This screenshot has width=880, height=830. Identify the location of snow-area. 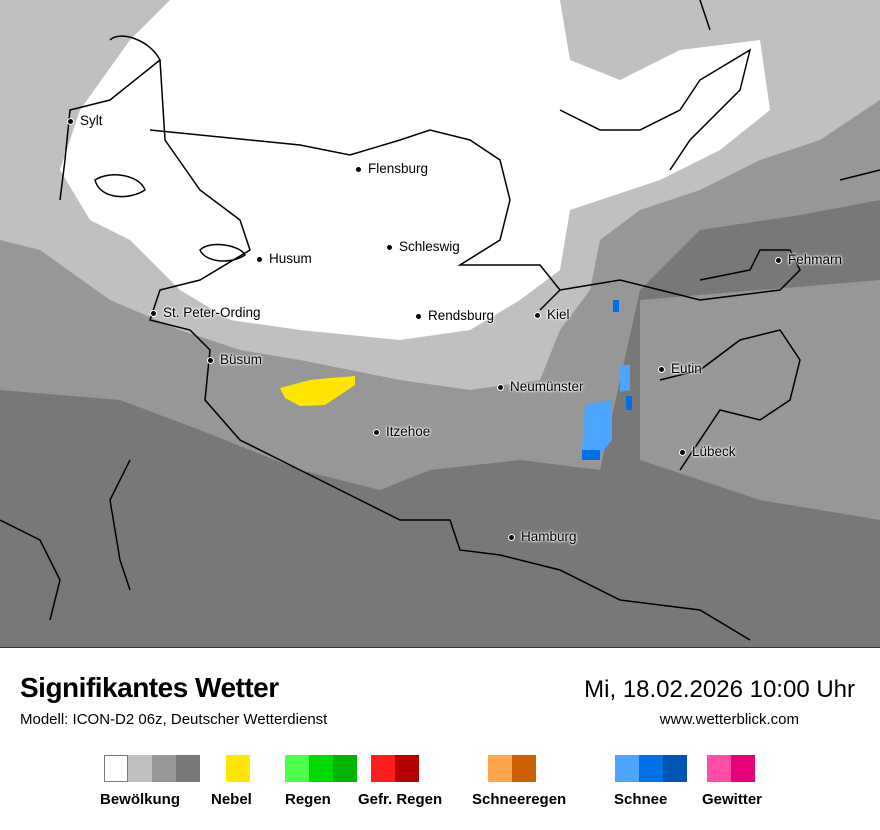
(606, 410).